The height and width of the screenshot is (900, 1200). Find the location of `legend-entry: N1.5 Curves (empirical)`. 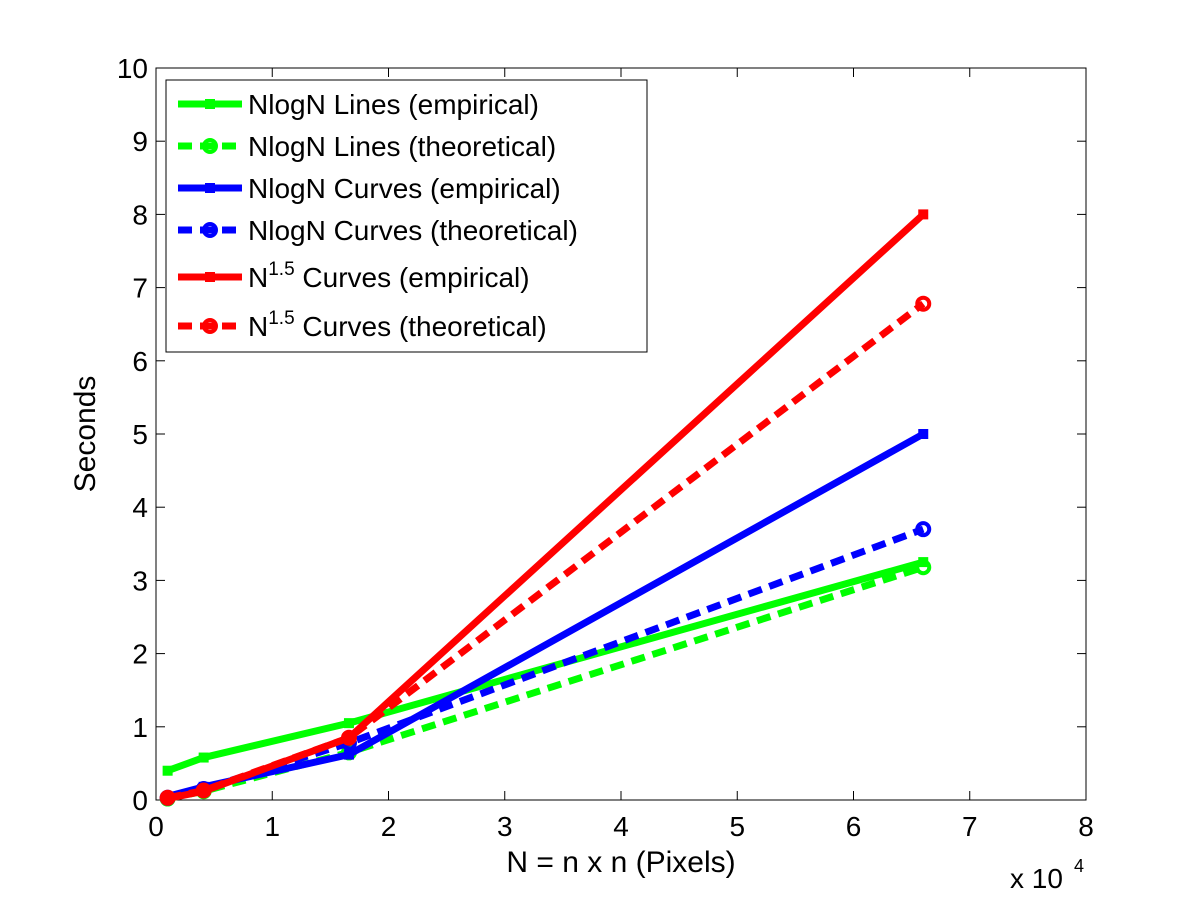

legend-entry: N1.5 Curves (empirical) is located at coordinates (354, 276).